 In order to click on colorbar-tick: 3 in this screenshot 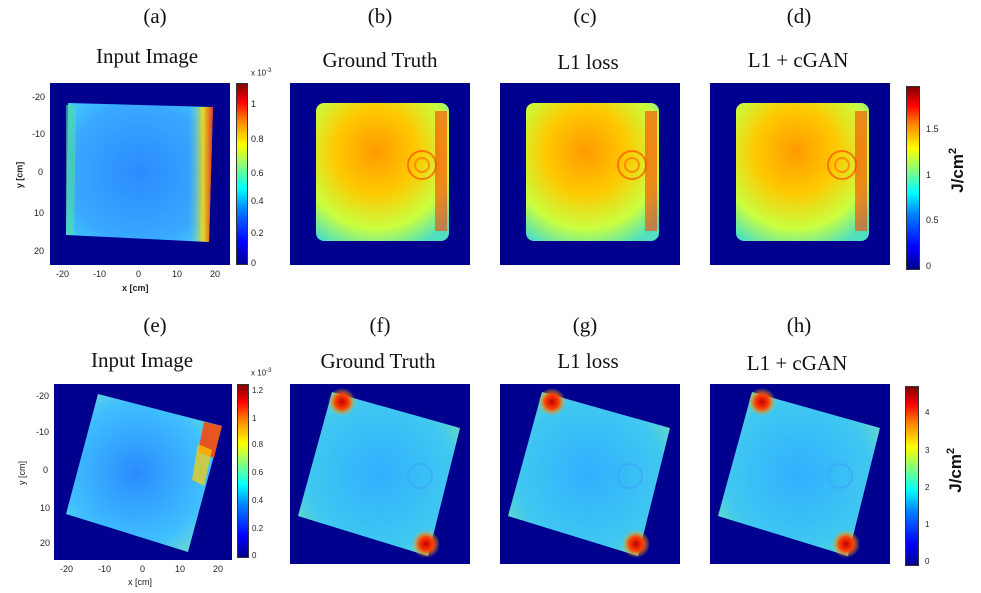, I will do `click(927, 450)`.